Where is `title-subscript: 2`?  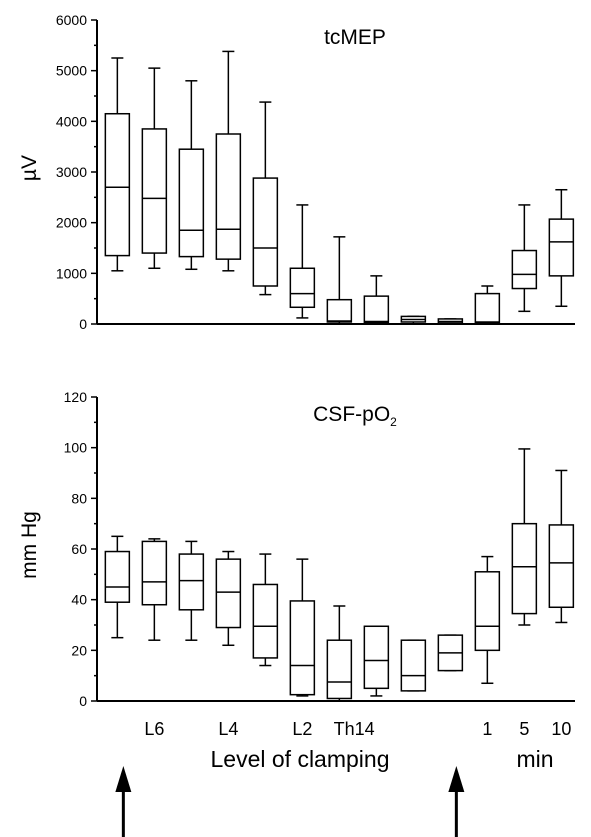
title-subscript: 2 is located at coordinates (393, 422).